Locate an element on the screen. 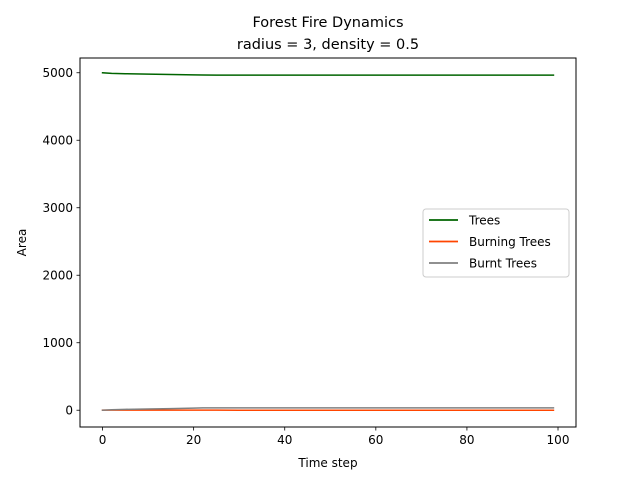 The image size is (640, 480). x-tick-label: 100 is located at coordinates (558, 440).